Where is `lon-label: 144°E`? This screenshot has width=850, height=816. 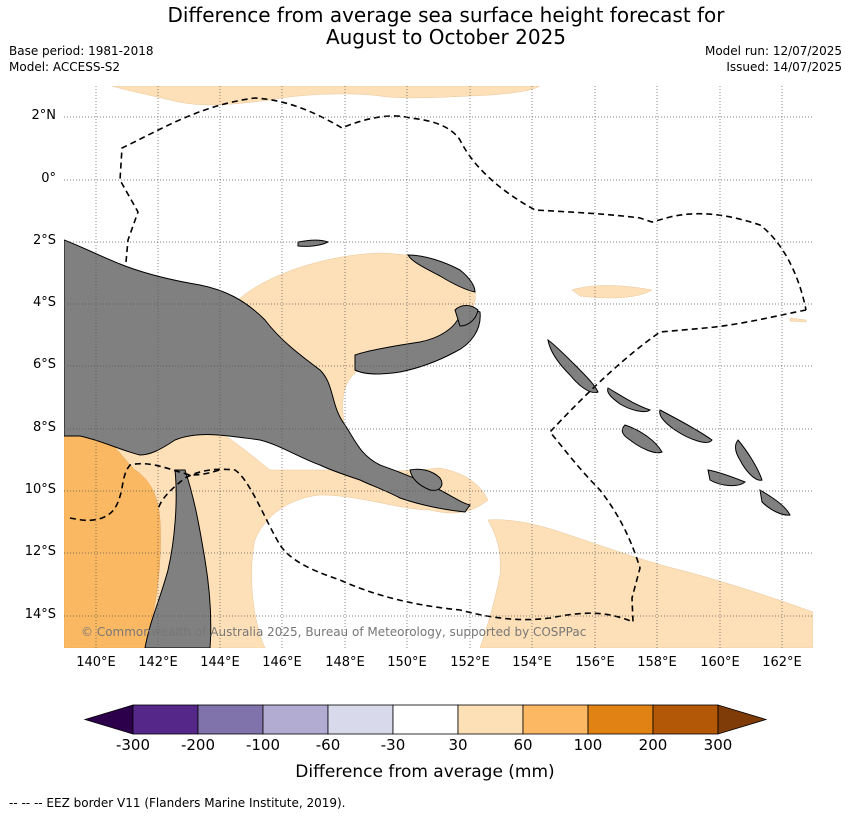
lon-label: 144°E is located at coordinates (220, 662).